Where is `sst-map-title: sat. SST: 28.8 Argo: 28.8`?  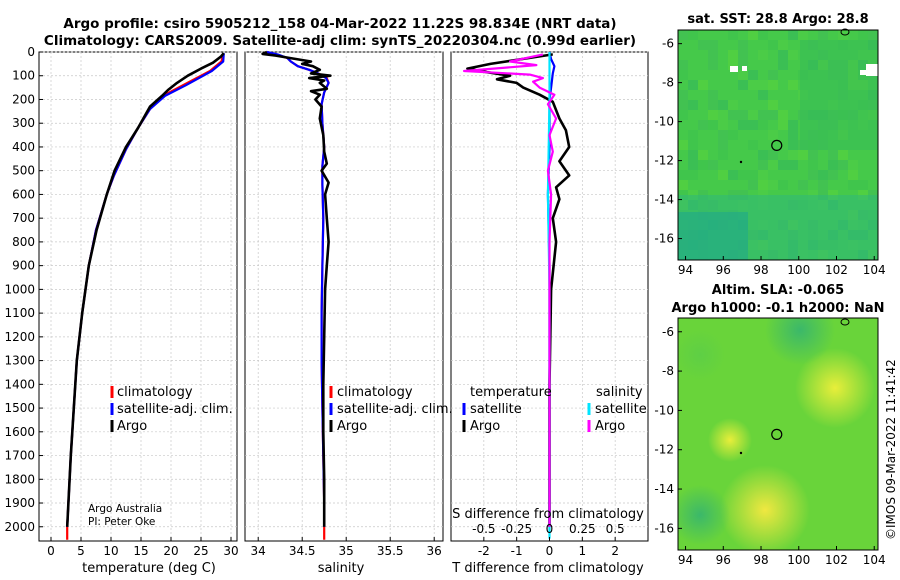 sst-map-title: sat. SST: 28.8 Argo: 28.8 is located at coordinates (777, 19).